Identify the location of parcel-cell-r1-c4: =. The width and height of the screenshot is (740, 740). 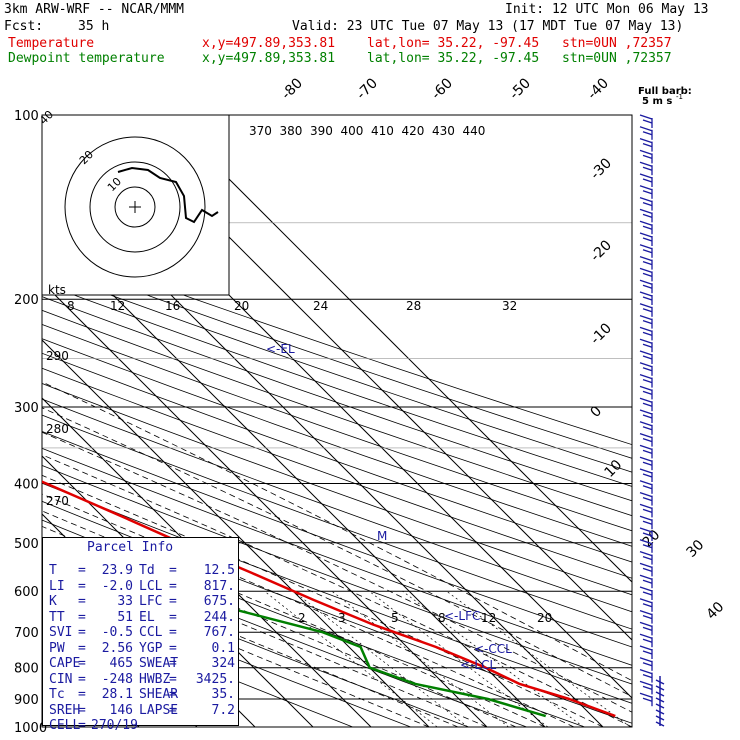
(173, 586).